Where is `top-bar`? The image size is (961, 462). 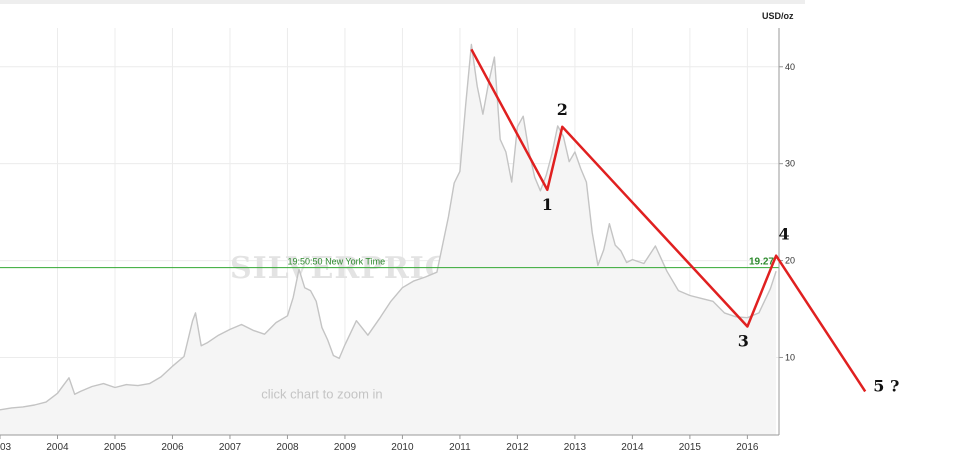
top-bar is located at coordinates (402, 2).